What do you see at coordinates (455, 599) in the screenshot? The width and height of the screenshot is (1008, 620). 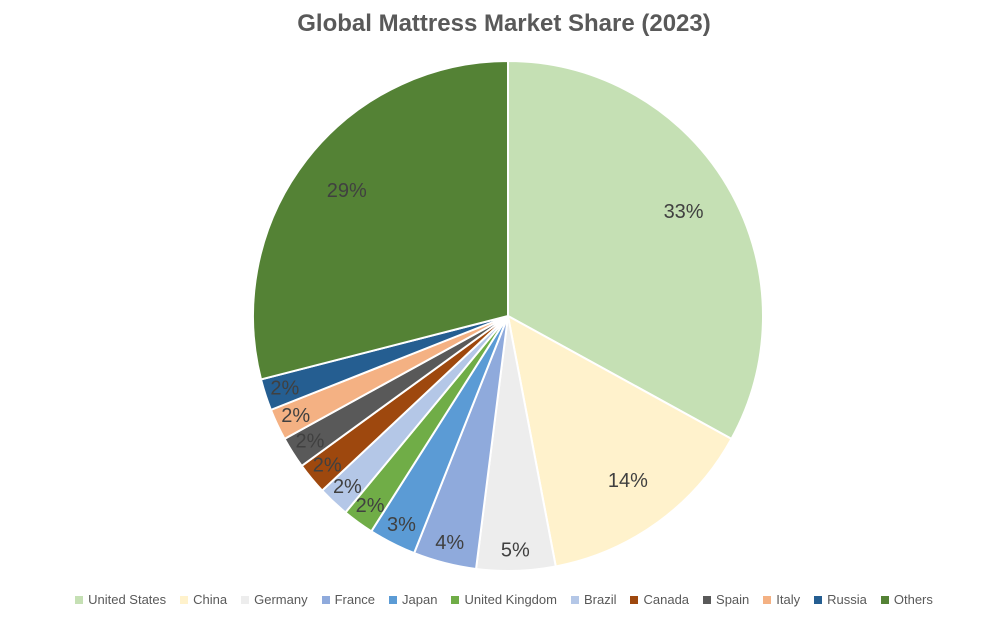 I see `legend-swatch-united-kingdom` at bounding box center [455, 599].